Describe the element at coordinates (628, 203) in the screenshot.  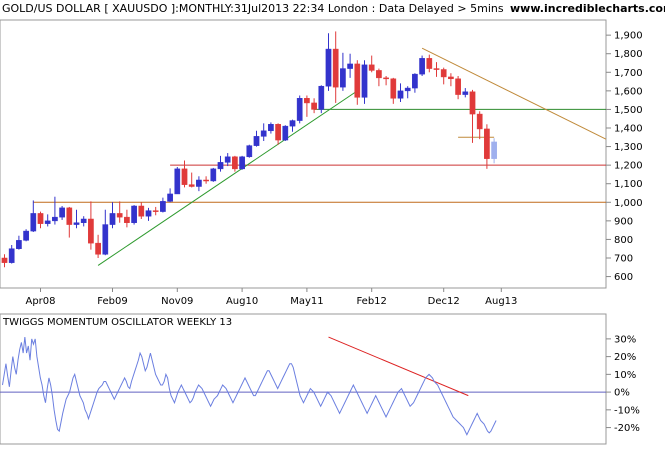
I see `price-y-tick-label: 1,000` at that location.